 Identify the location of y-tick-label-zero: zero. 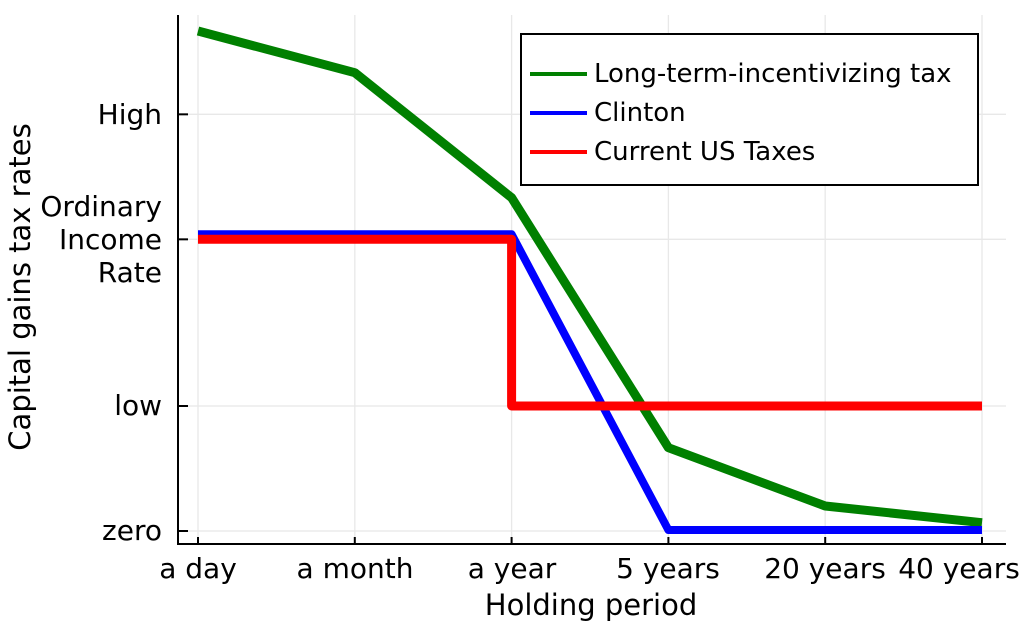
(132, 530).